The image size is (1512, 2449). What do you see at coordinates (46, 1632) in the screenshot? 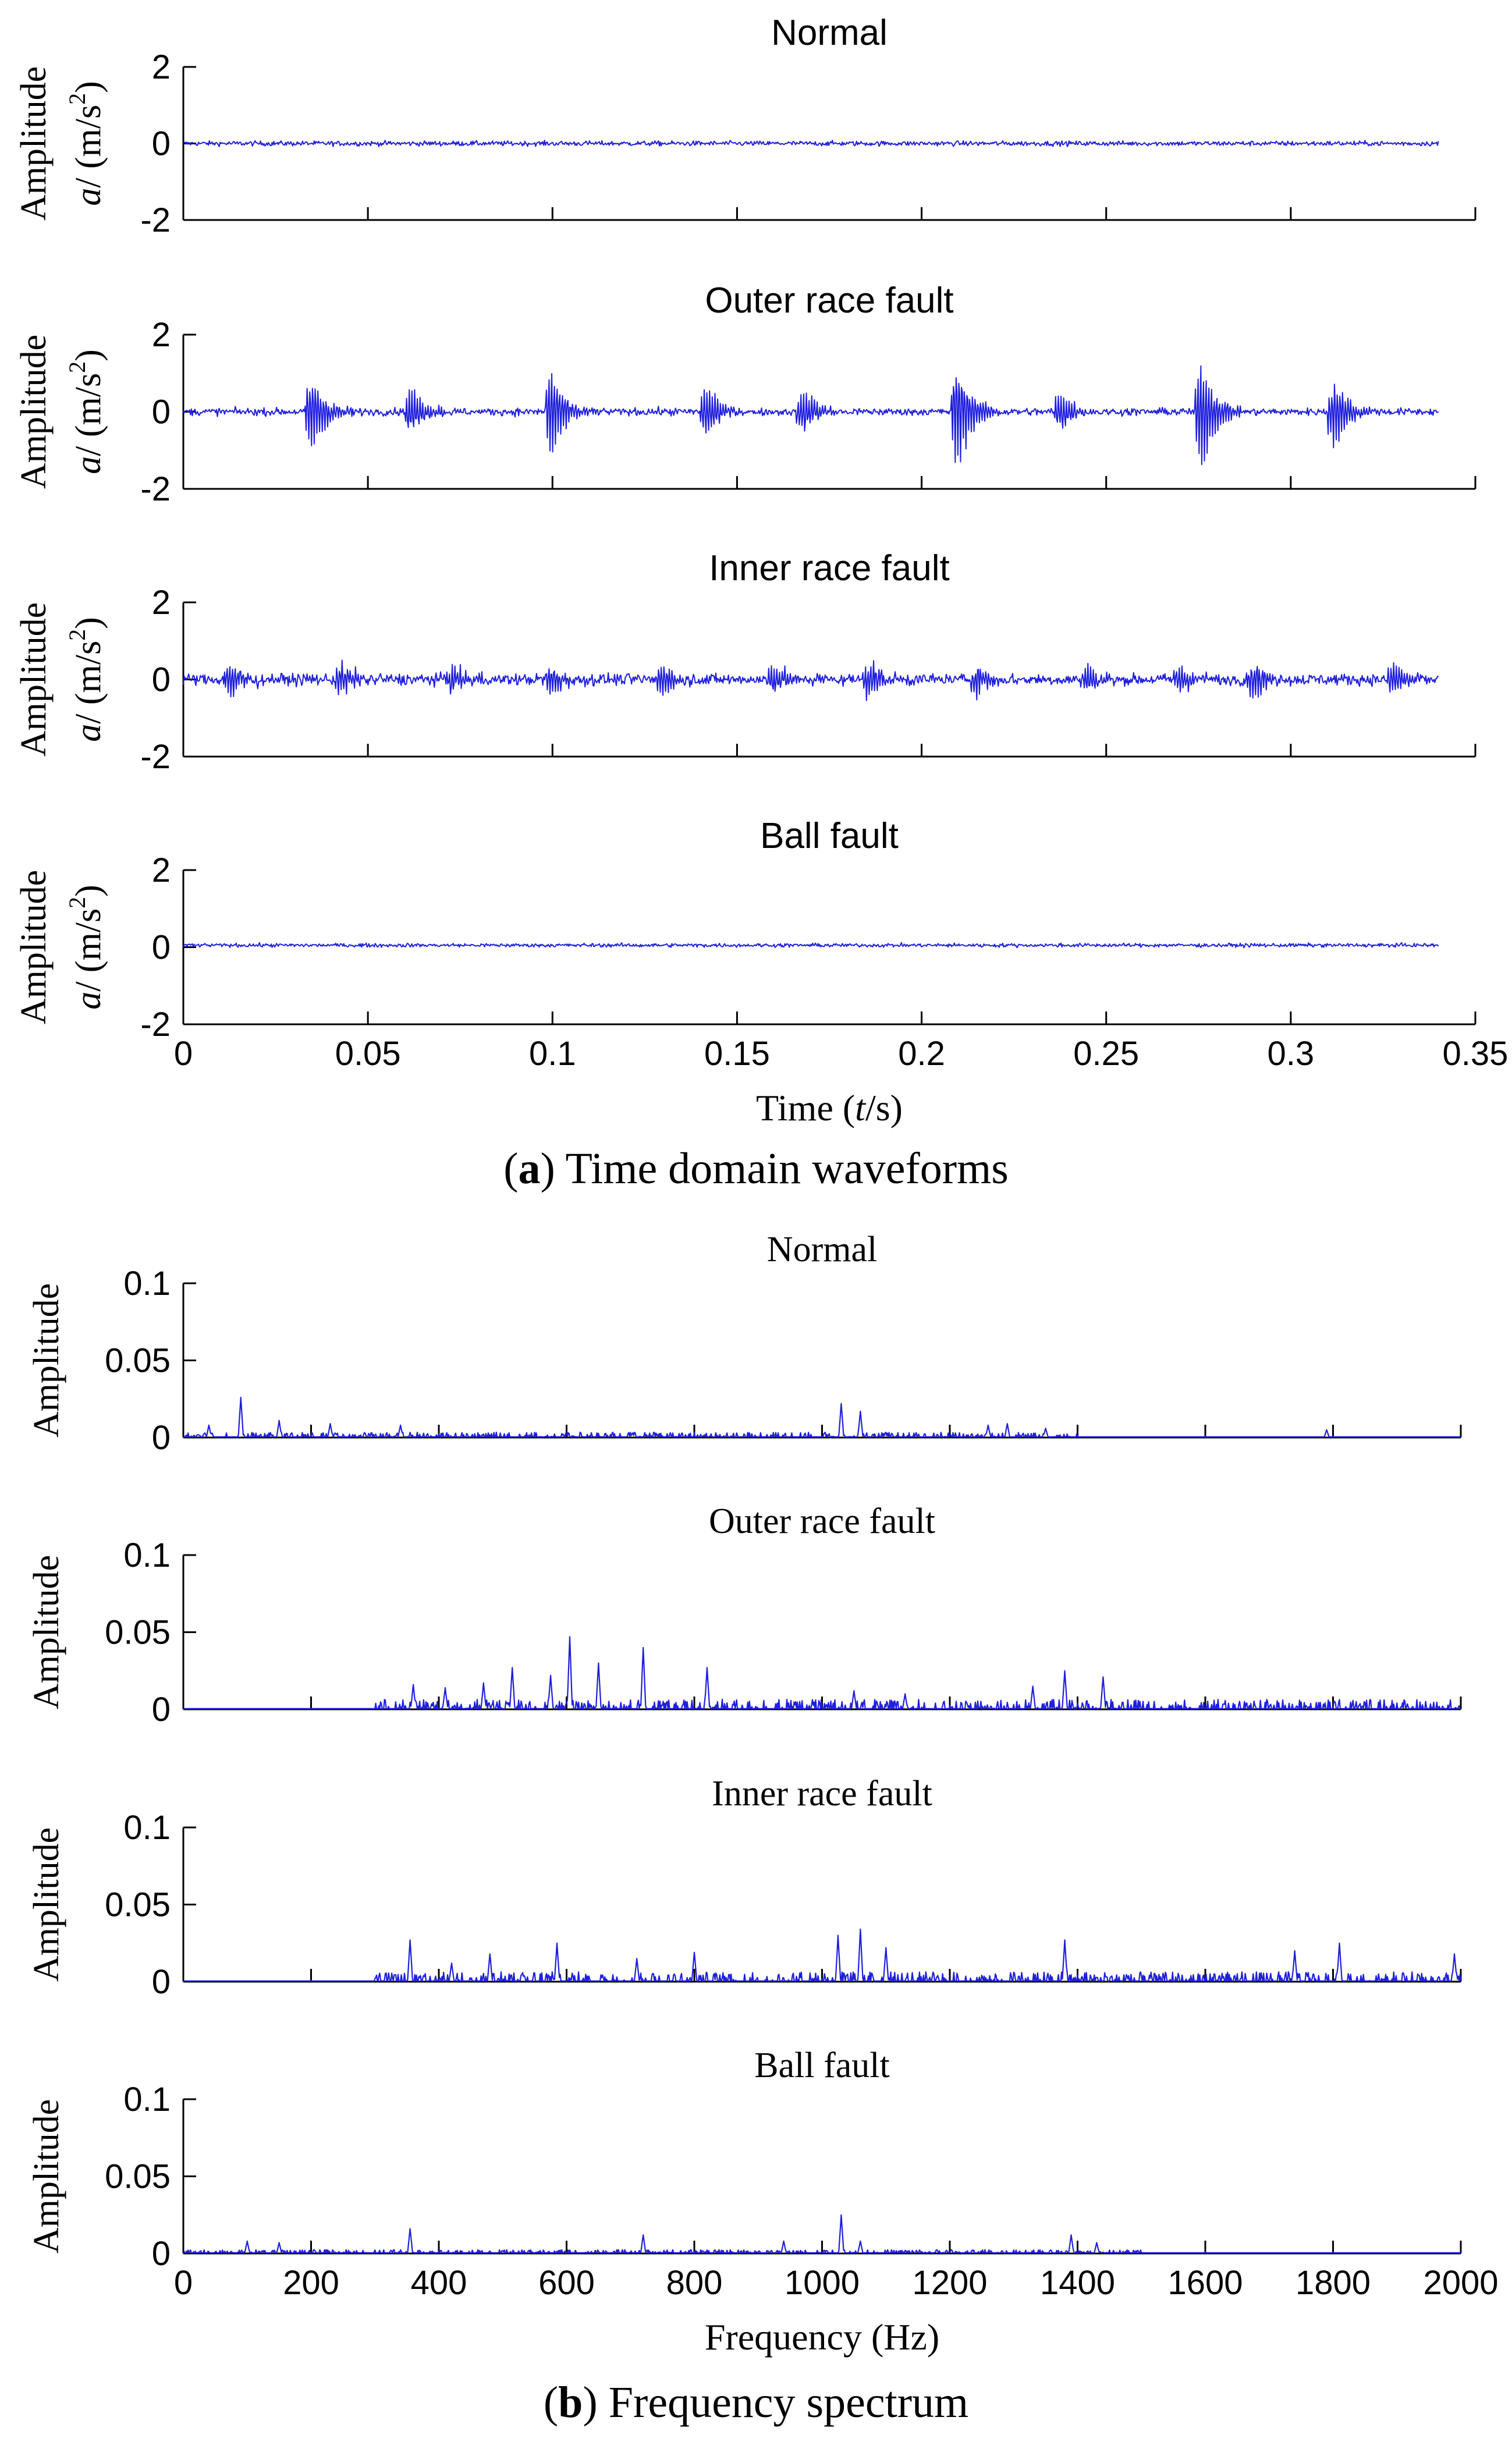
I see `panel-5-ylabel-amplitude: Amplitude` at bounding box center [46, 1632].